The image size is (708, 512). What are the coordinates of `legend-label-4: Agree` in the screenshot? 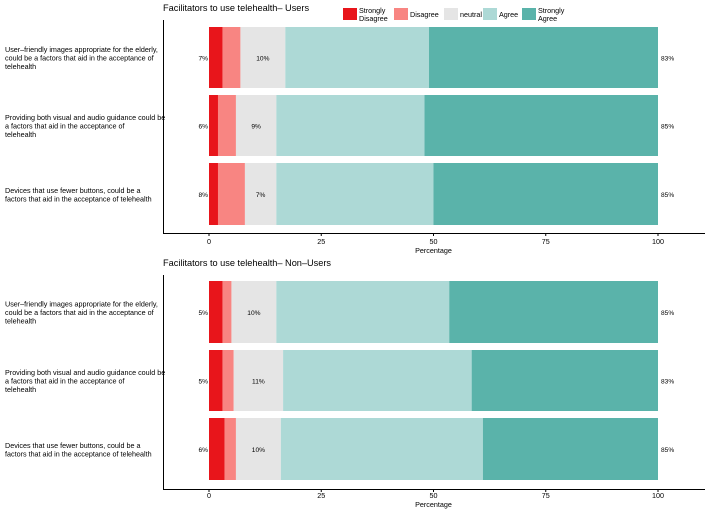 It's located at (547, 18).